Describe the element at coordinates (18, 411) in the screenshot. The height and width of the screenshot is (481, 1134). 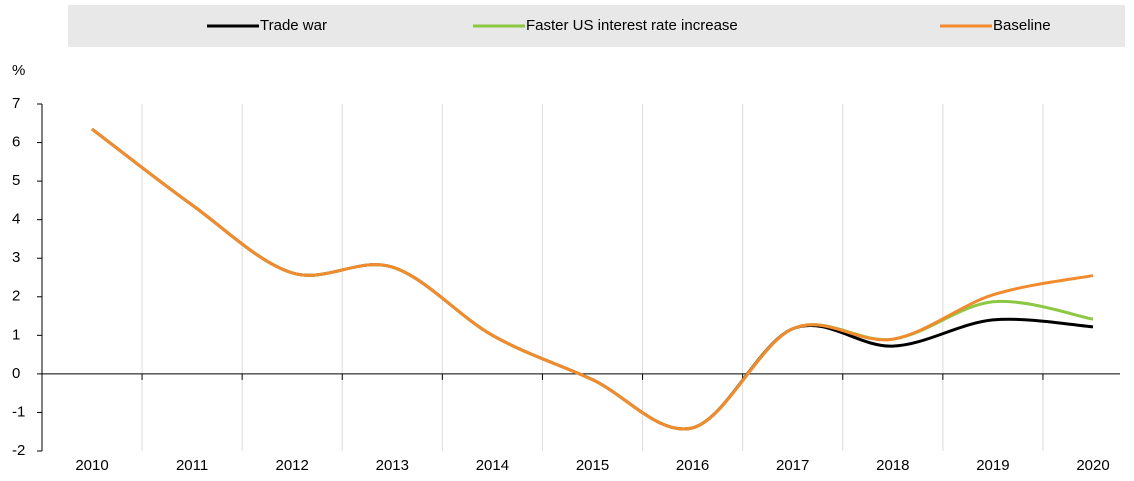
I see `y-tick-label: -1` at that location.